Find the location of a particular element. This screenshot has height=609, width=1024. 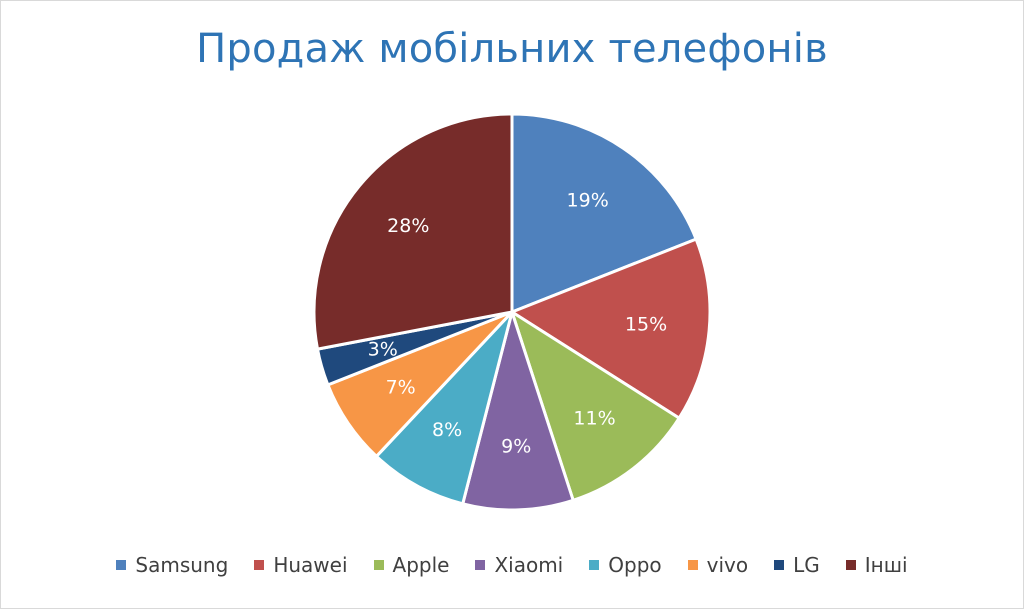

data-label-lg: 3% is located at coordinates (383, 350).